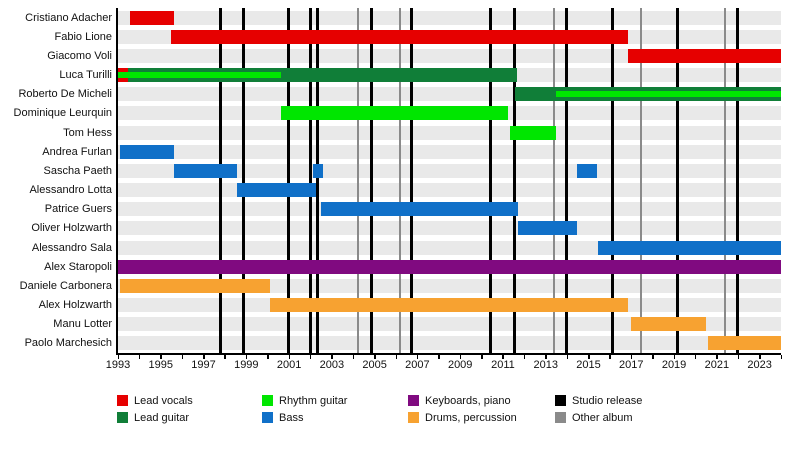 The width and height of the screenshot is (800, 470). What do you see at coordinates (460, 365) in the screenshot?
I see `year-tick-label: 2009` at bounding box center [460, 365].